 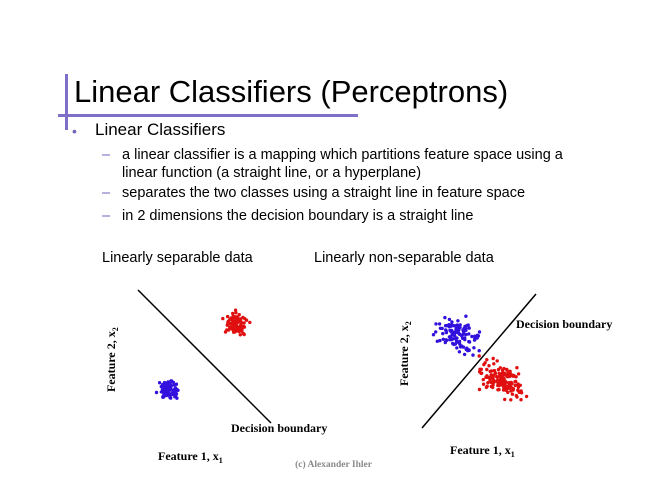 I want to click on title-accent-horizontal, so click(x=208, y=115).